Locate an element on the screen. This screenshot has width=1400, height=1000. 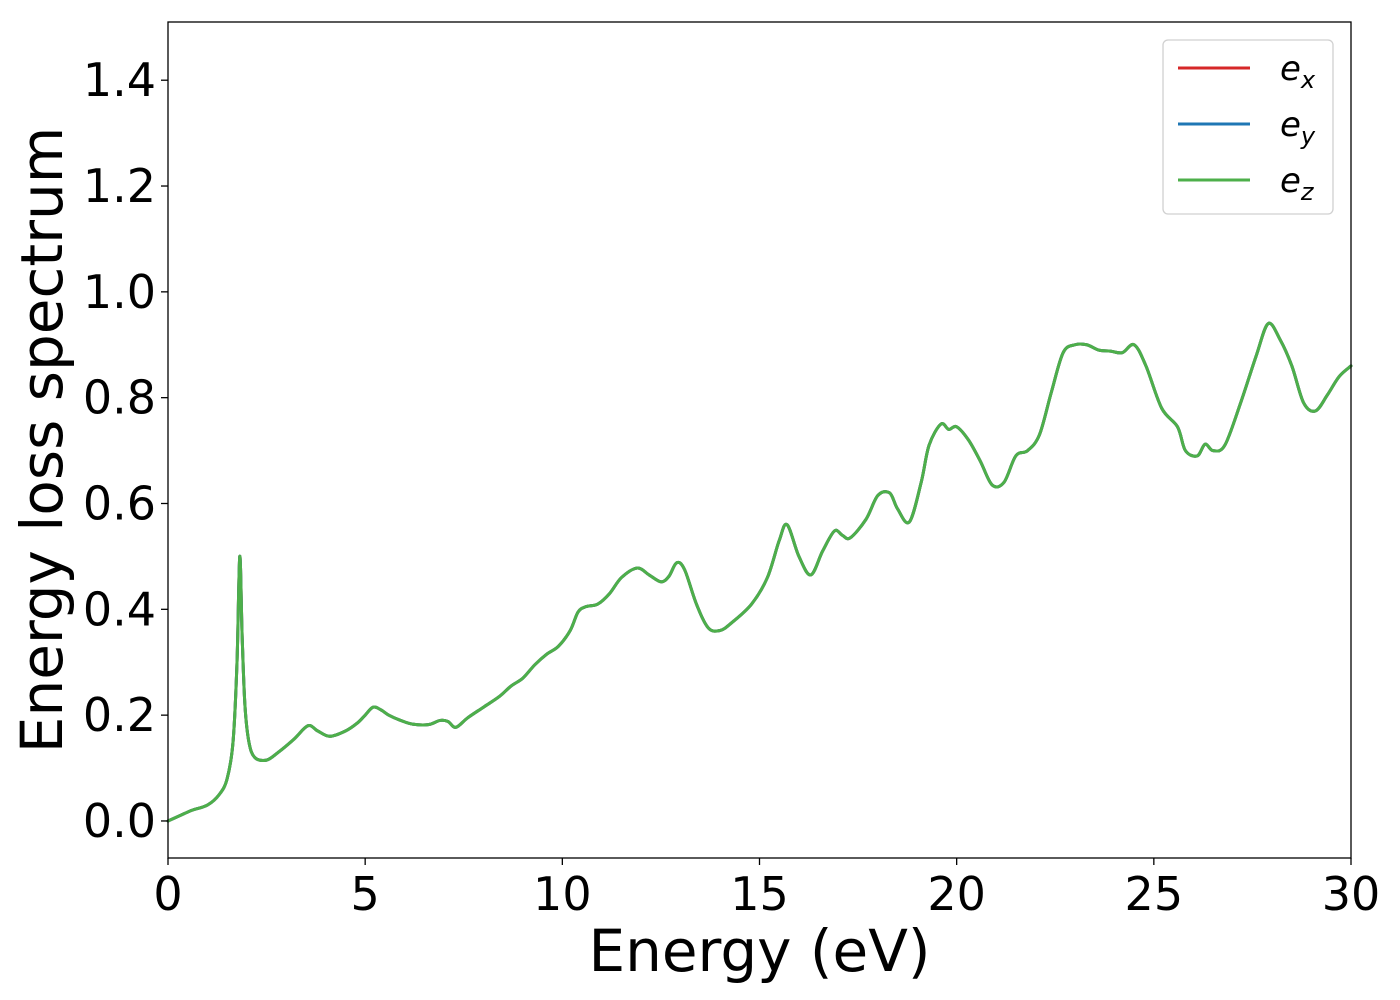
y-ticks: 0.0 0.2 0.4 0.6 0.8 1.0 1.2 1.4 is located at coordinates (125, 450).